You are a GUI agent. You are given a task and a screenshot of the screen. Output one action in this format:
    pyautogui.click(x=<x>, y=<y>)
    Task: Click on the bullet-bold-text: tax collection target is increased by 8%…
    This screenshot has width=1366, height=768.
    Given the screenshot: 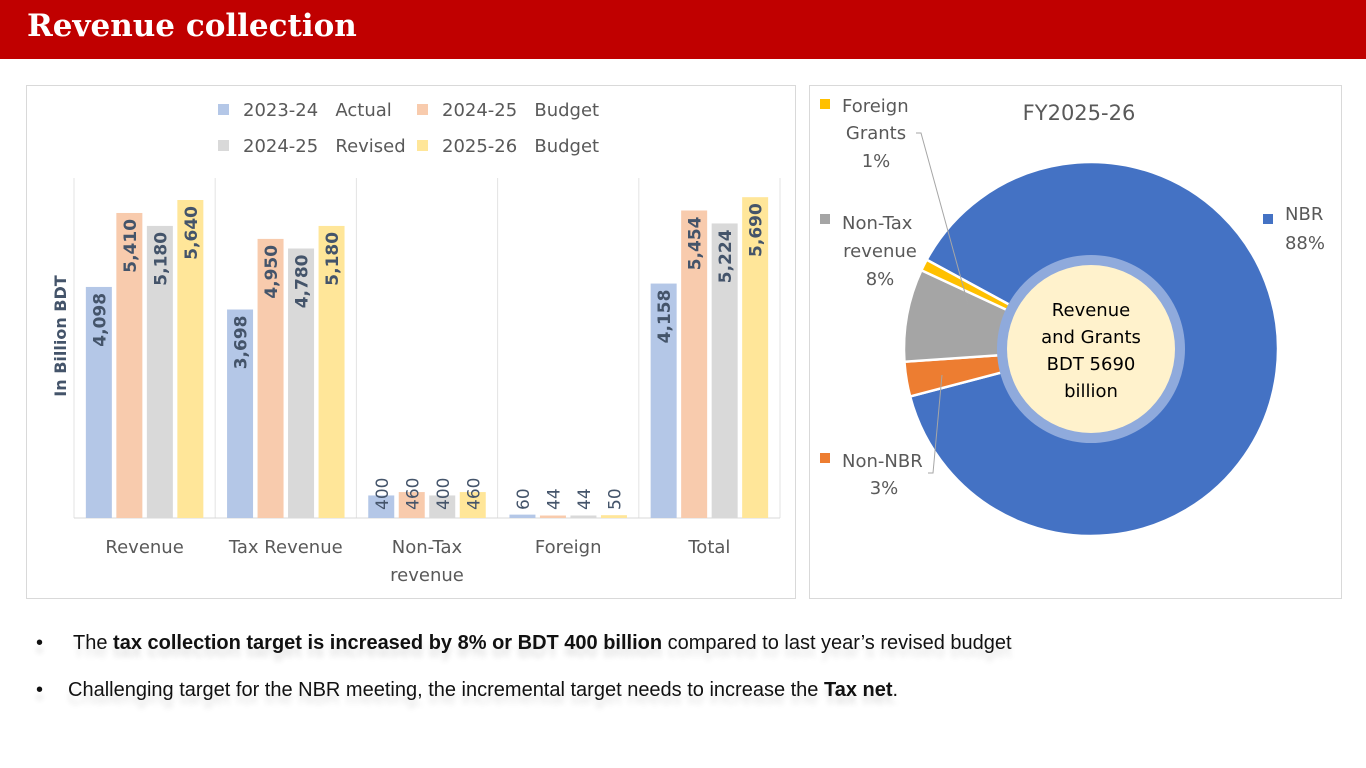 What is the action you would take?
    pyautogui.click(x=388, y=643)
    